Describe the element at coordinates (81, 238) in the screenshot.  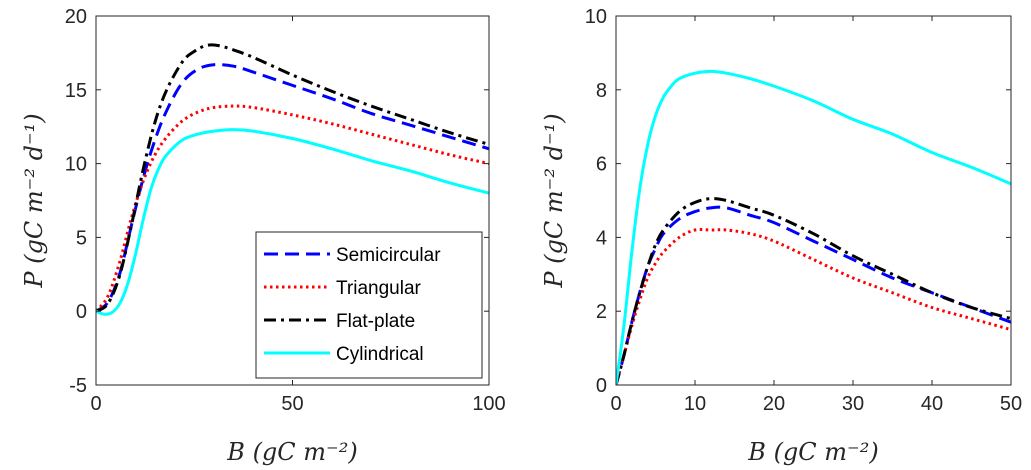
I see `y-tick-label: 5` at that location.